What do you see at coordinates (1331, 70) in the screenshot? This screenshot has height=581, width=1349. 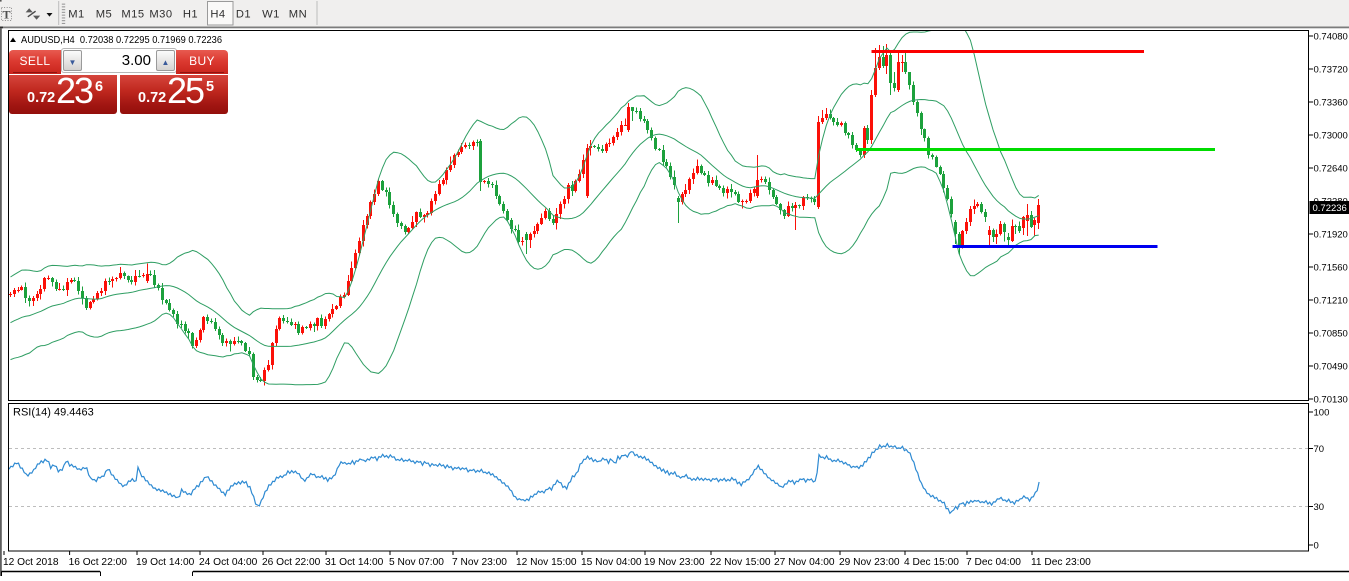 I see `svg-text: 0.73720` at bounding box center [1331, 70].